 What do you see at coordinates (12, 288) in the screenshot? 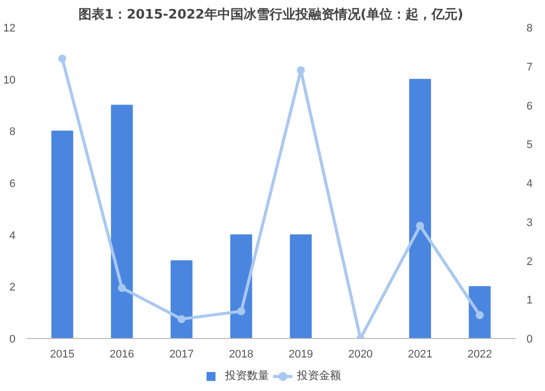
I see `y-tick-label: 2` at bounding box center [12, 288].